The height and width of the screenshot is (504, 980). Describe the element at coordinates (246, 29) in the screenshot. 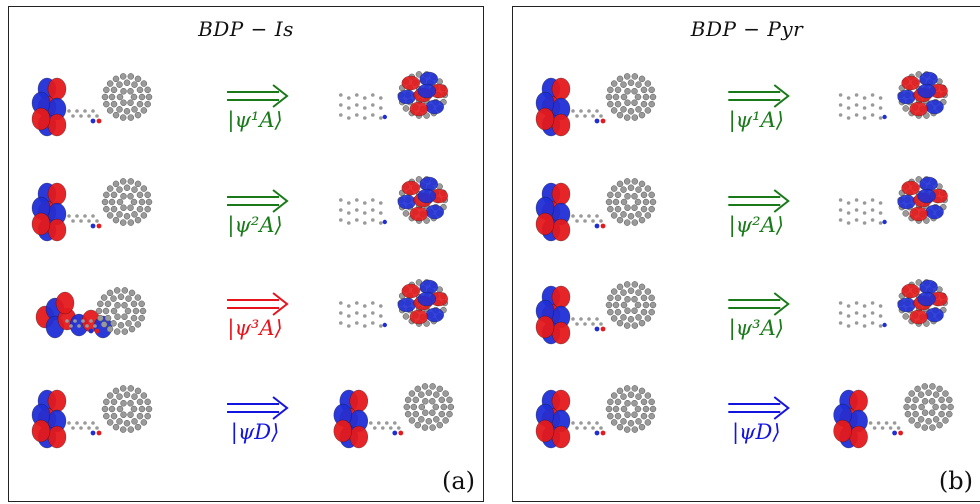

I see `panel-title: BDP − Is` at that location.